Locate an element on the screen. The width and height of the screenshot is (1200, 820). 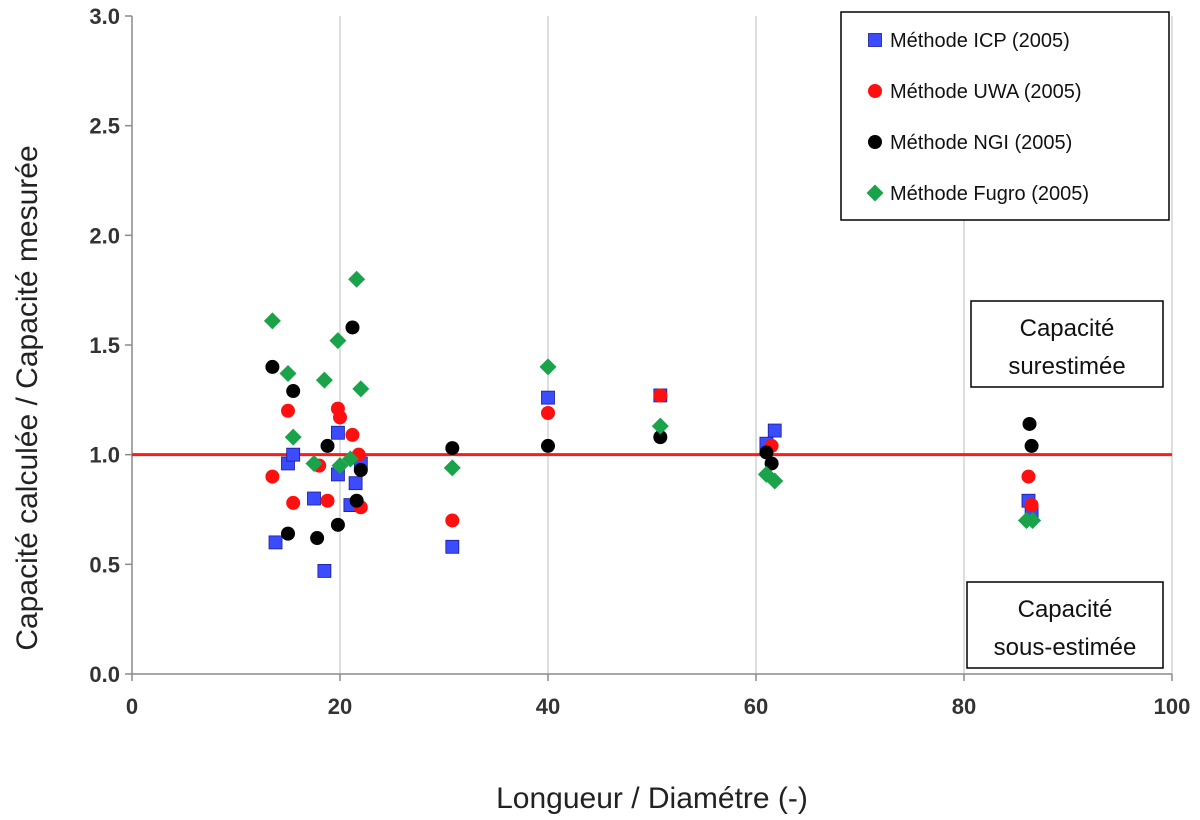
annotation-line: surestimée is located at coordinates (1066, 366).